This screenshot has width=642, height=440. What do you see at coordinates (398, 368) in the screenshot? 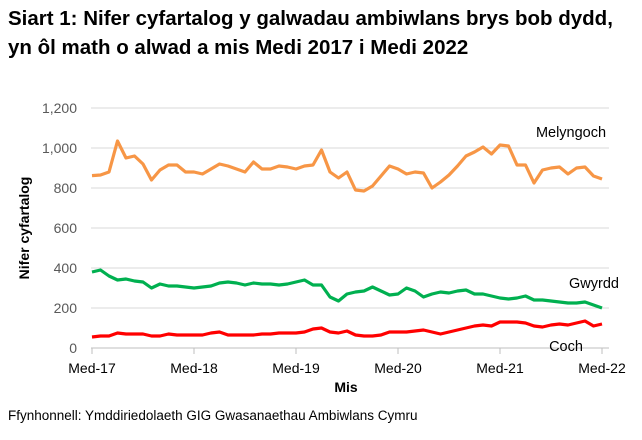
I see `x-tick-label: Med-20` at bounding box center [398, 368].